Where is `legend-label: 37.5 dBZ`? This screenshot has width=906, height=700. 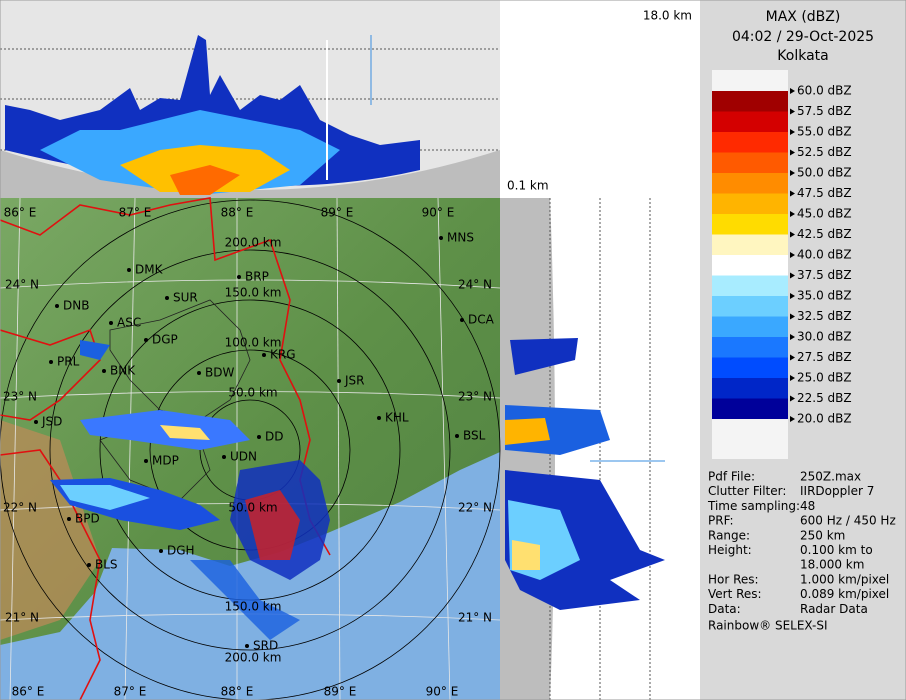 legend-label: 37.5 dBZ is located at coordinates (824, 275).